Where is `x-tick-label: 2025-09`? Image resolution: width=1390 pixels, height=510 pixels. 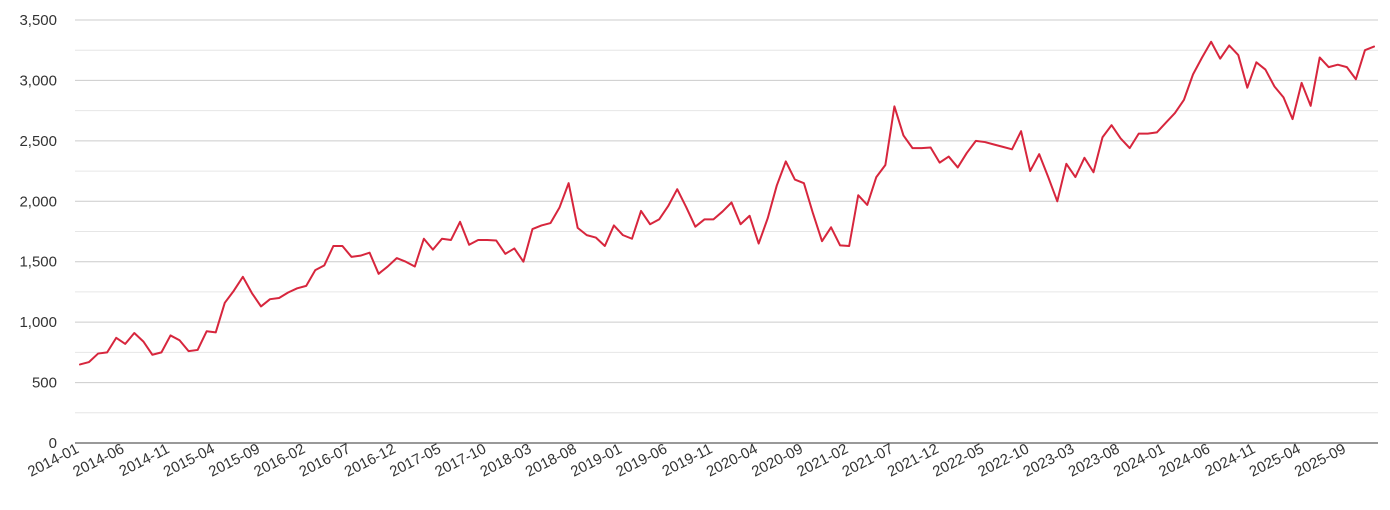 x-tick-label: 2025-09 is located at coordinates (1320, 460).